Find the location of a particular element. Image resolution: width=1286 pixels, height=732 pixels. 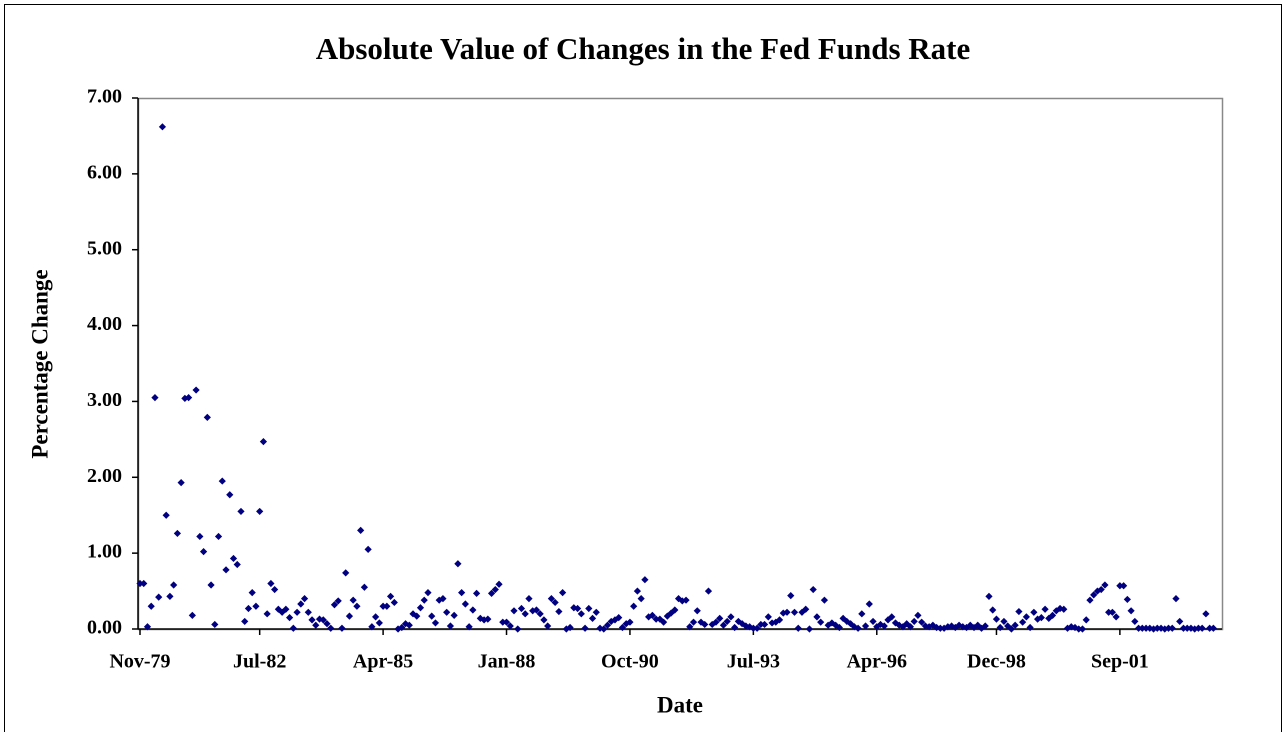

y-tick-label: 2.00 is located at coordinates (104, 476).